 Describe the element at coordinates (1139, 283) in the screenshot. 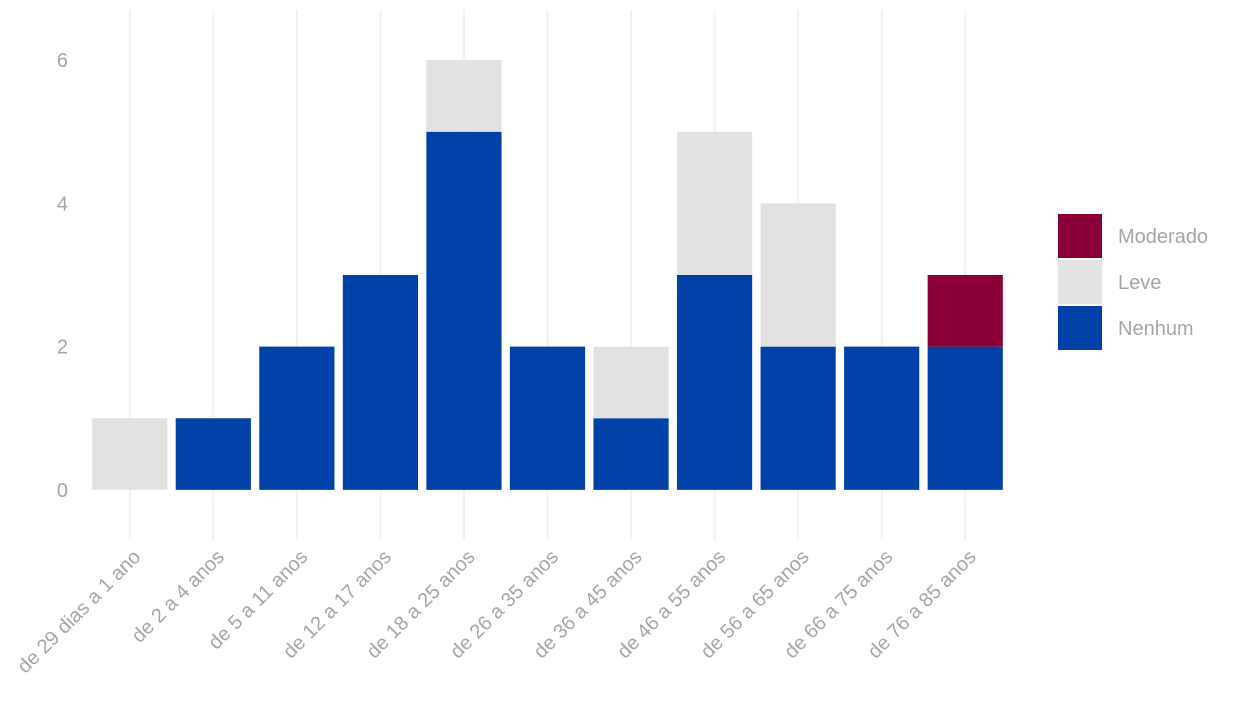

I see `legend-label-leve: Leve` at that location.